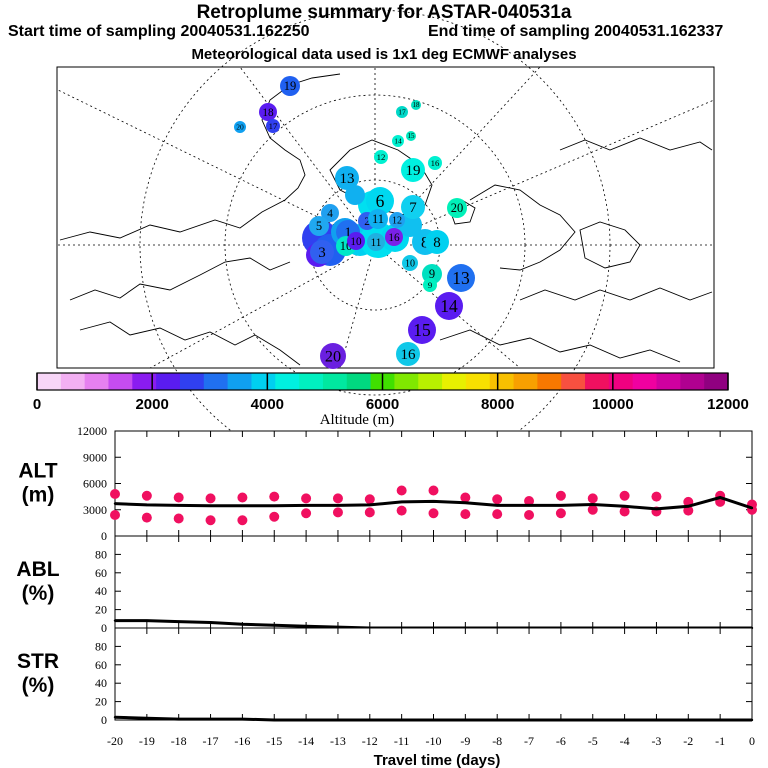  I want to click on plume-label: 20, so click(333, 356).